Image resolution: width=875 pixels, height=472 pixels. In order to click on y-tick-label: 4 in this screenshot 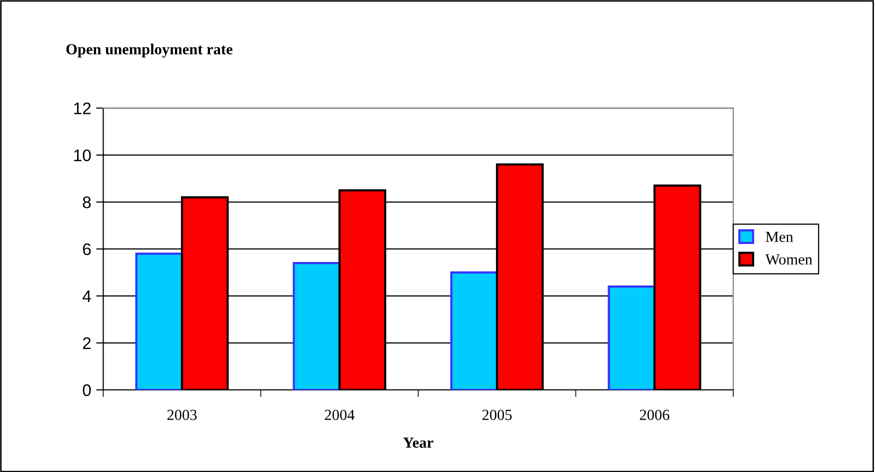, I will do `click(86, 296)`.